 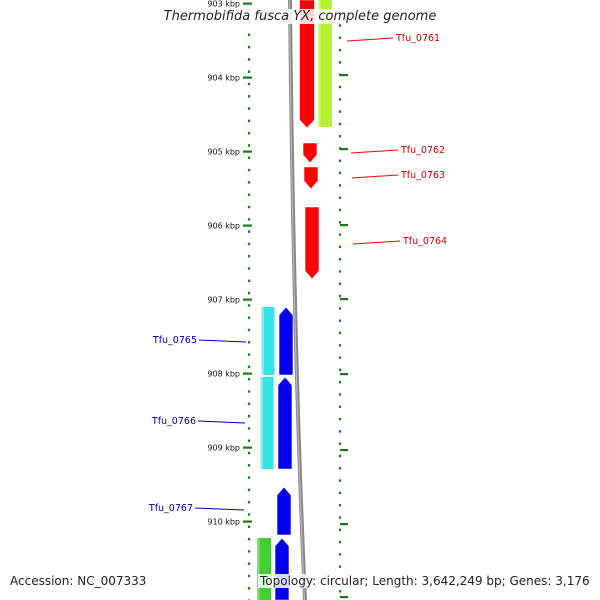 I want to click on cds-arrow-next, so click(x=282, y=568).